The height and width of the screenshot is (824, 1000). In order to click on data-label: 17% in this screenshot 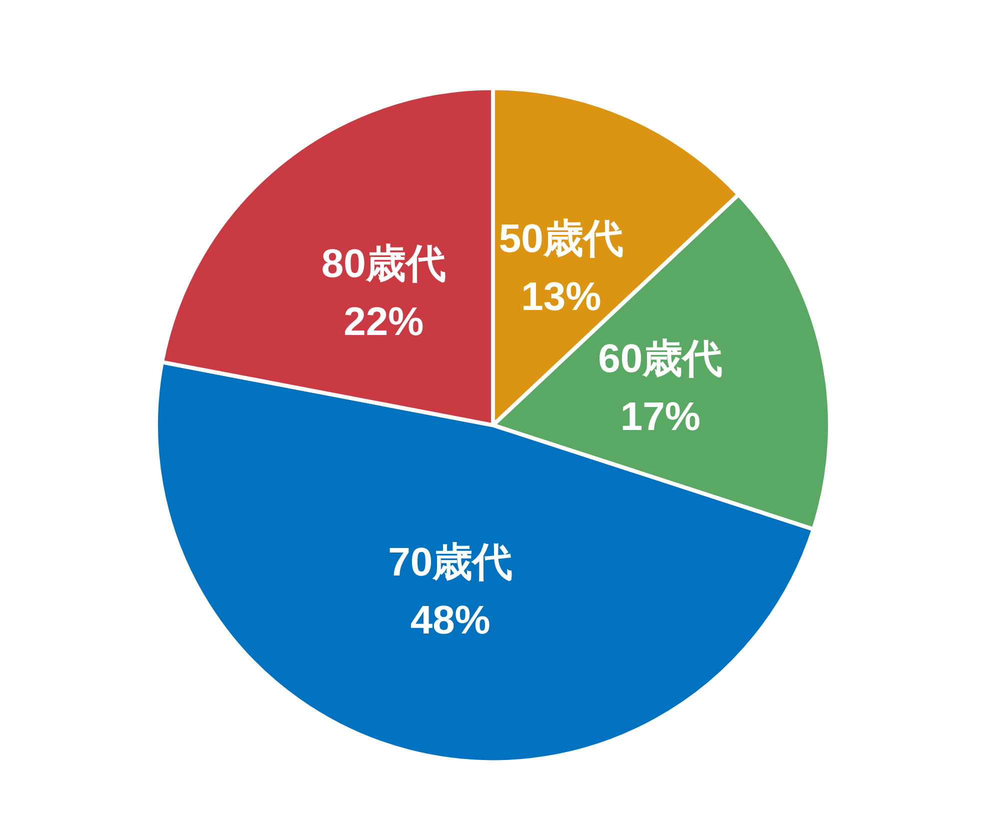, I will do `click(660, 416)`.